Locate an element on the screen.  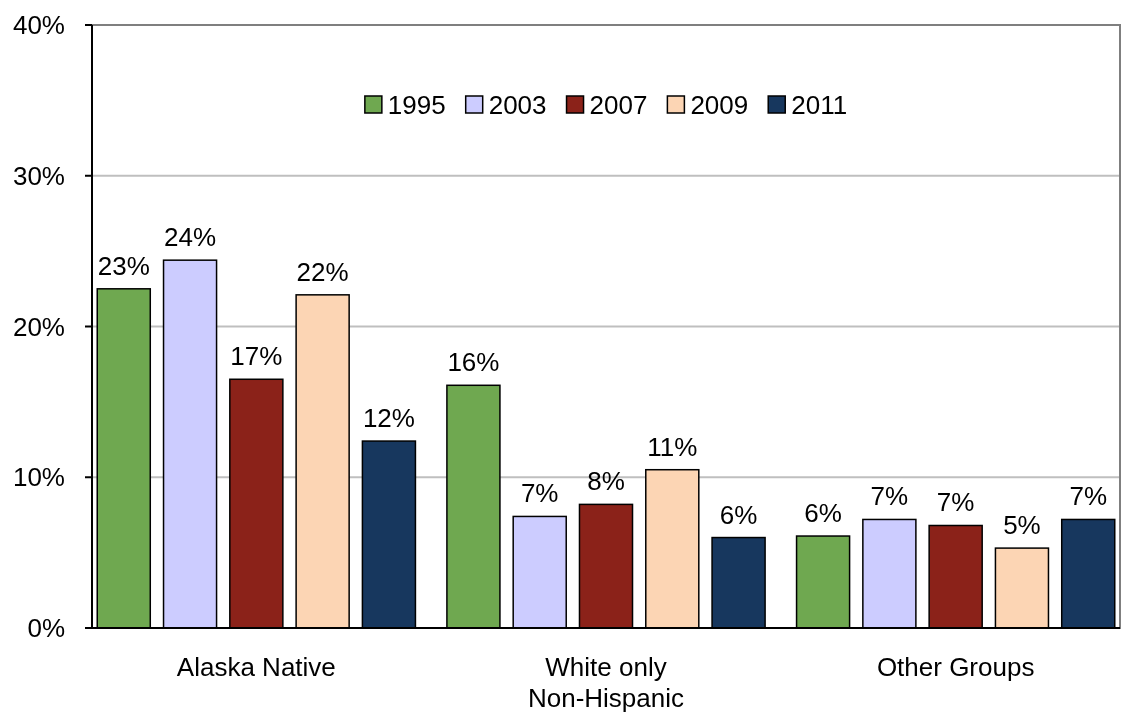
data-label: 11% is located at coordinates (672, 446).